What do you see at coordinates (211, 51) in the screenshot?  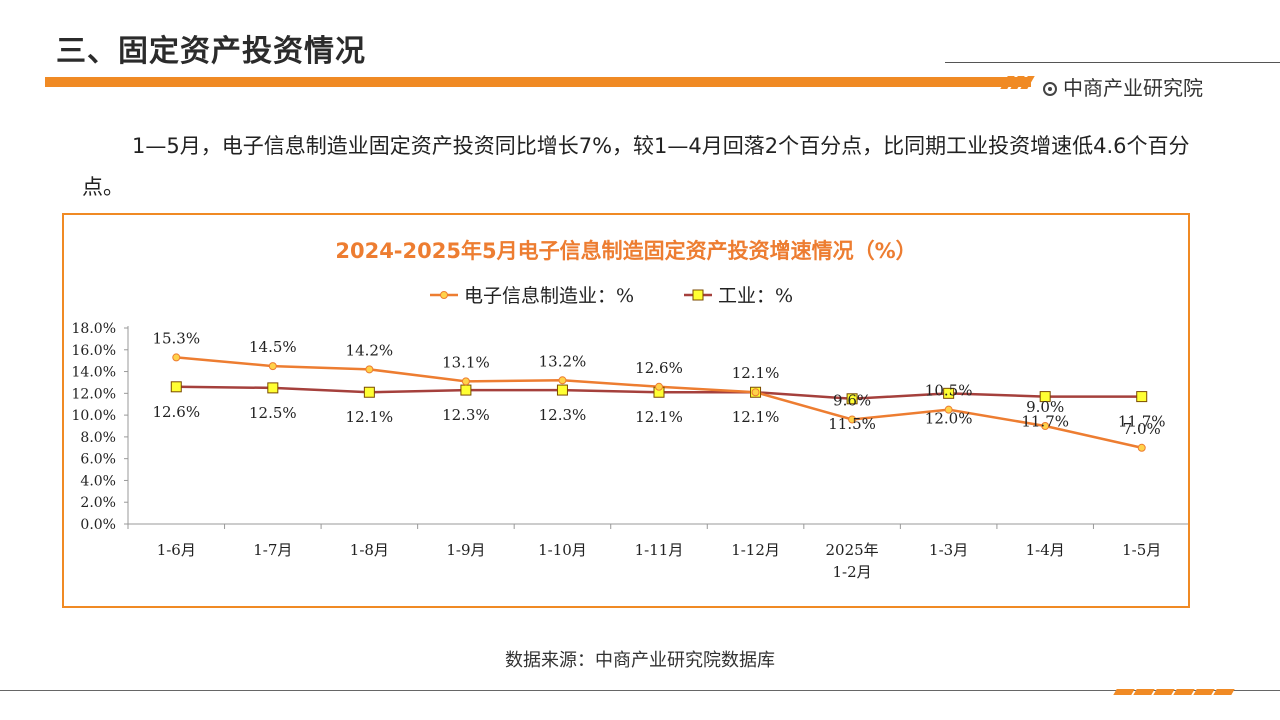 I see `page-title: 三、固定资产投资情况` at bounding box center [211, 51].